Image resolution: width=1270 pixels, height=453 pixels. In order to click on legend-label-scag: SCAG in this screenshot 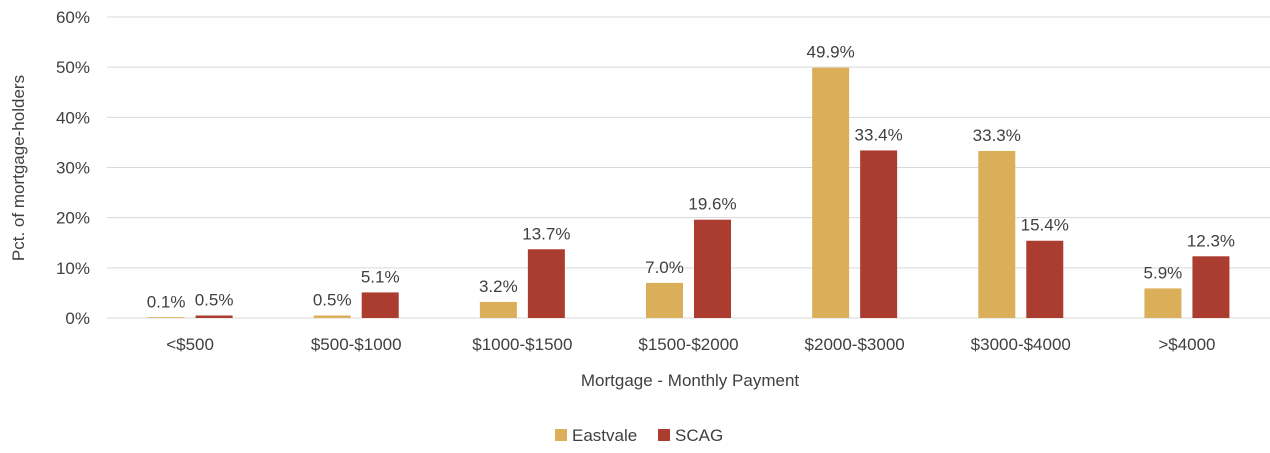, I will do `click(699, 435)`.